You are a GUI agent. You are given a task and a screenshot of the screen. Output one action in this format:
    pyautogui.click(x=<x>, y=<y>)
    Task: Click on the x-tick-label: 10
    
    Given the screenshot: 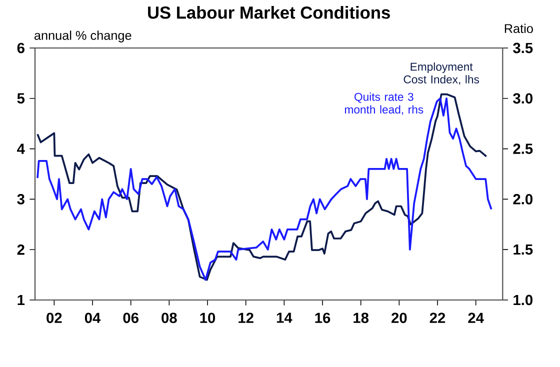 What is the action you would take?
    pyautogui.click(x=208, y=318)
    